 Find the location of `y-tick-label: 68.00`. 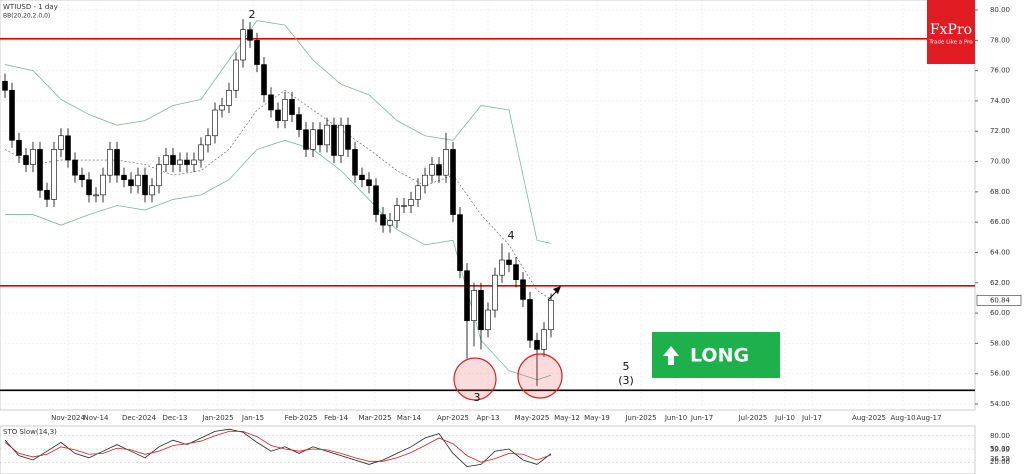

y-tick-label: 68.00 is located at coordinates (1000, 192).